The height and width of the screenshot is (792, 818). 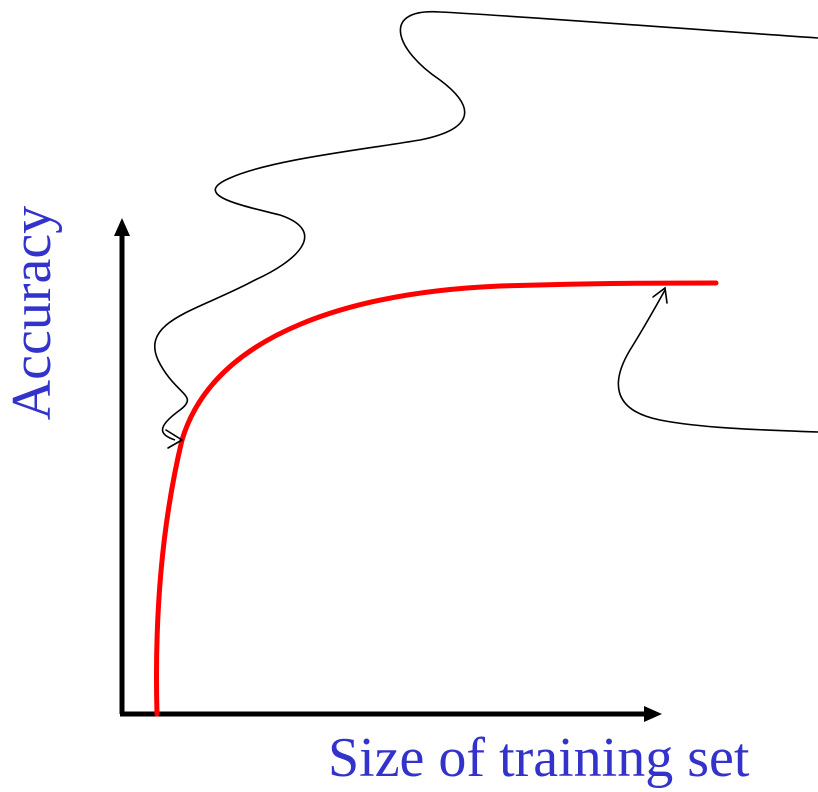 What do you see at coordinates (391, 714) in the screenshot?
I see `x-axis` at bounding box center [391, 714].